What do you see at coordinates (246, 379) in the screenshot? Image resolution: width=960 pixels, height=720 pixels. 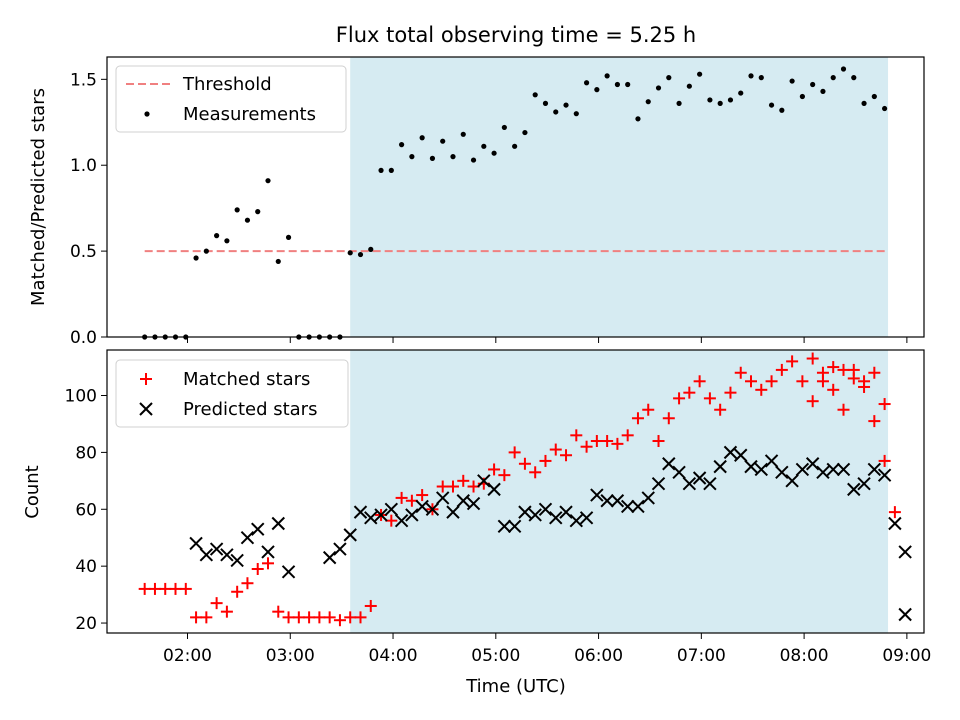 I see `legend-matched-label: Matched stars` at bounding box center [246, 379].